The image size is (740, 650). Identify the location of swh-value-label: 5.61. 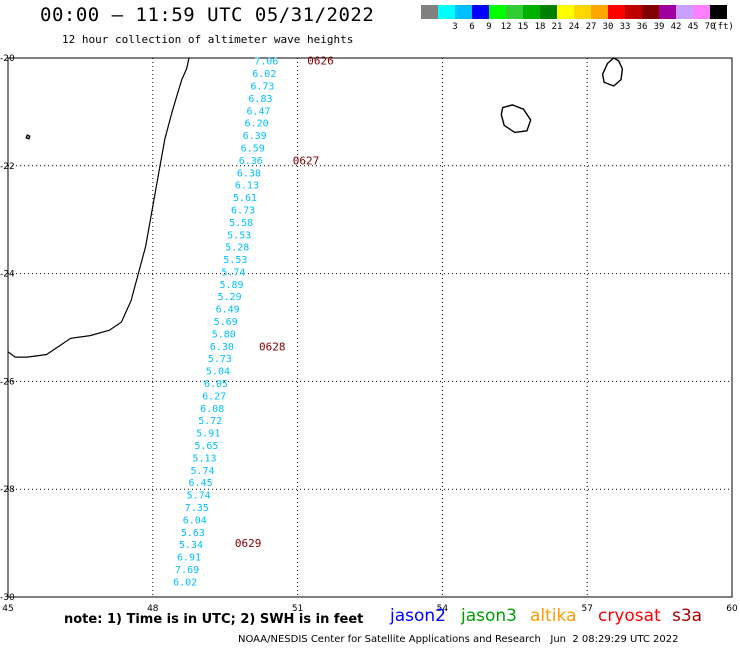
(245, 198).